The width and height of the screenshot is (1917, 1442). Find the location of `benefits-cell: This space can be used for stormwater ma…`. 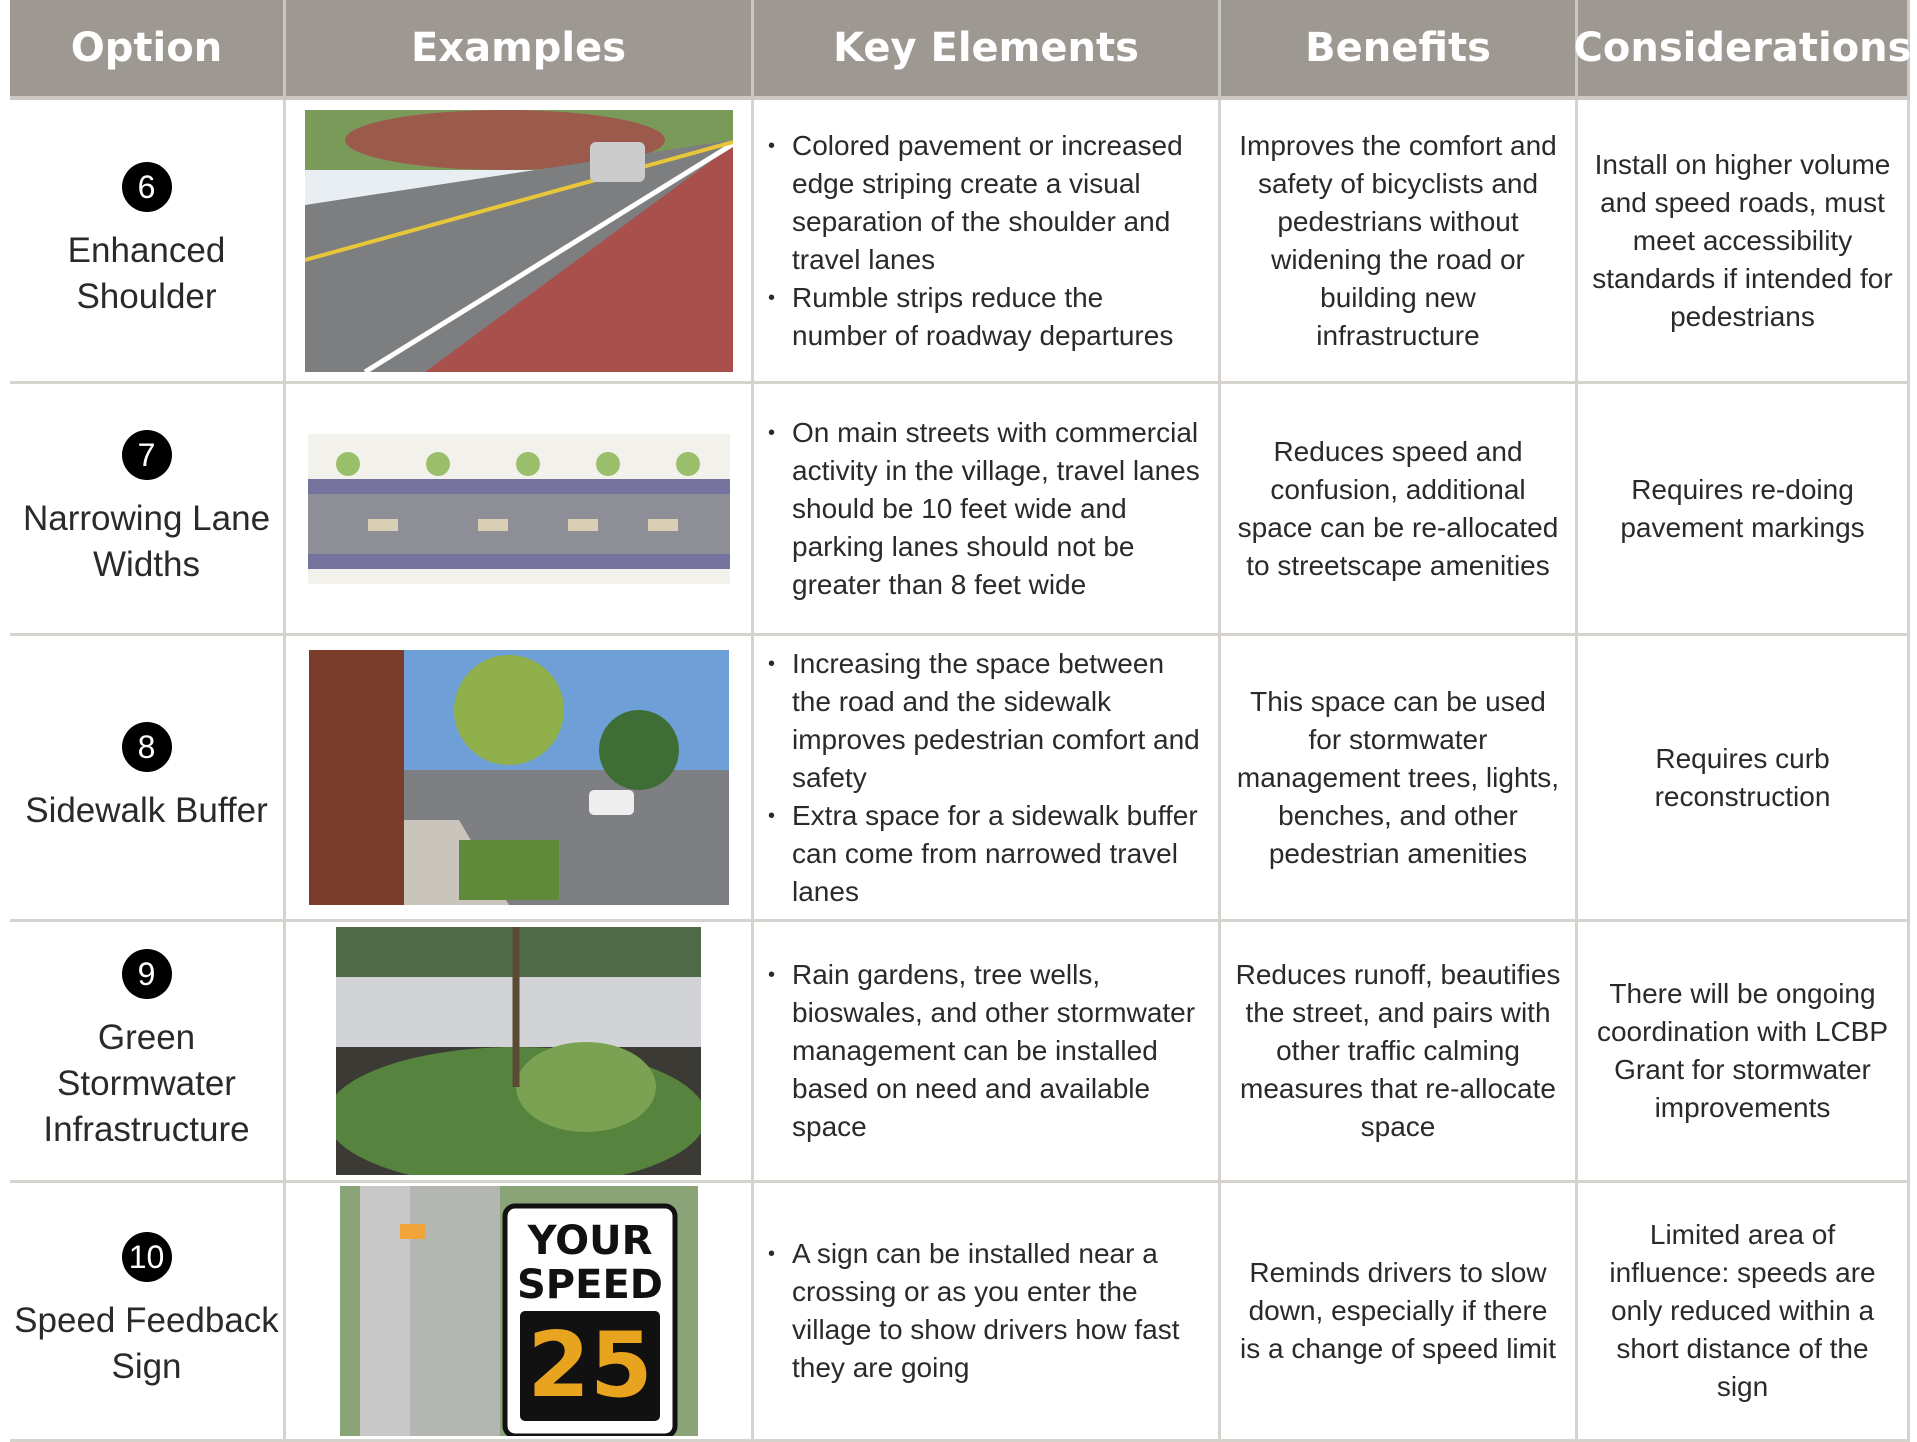

benefits-cell: This space can be used for stormwater ma… is located at coordinates (1399, 779).